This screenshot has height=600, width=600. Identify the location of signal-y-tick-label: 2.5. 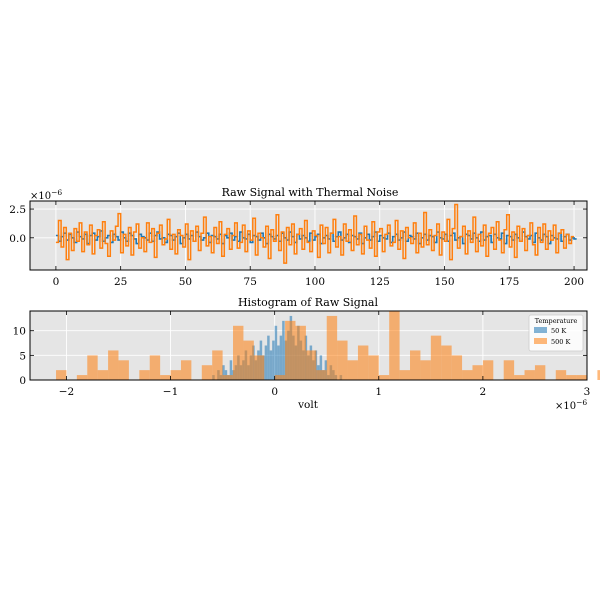
(17, 210).